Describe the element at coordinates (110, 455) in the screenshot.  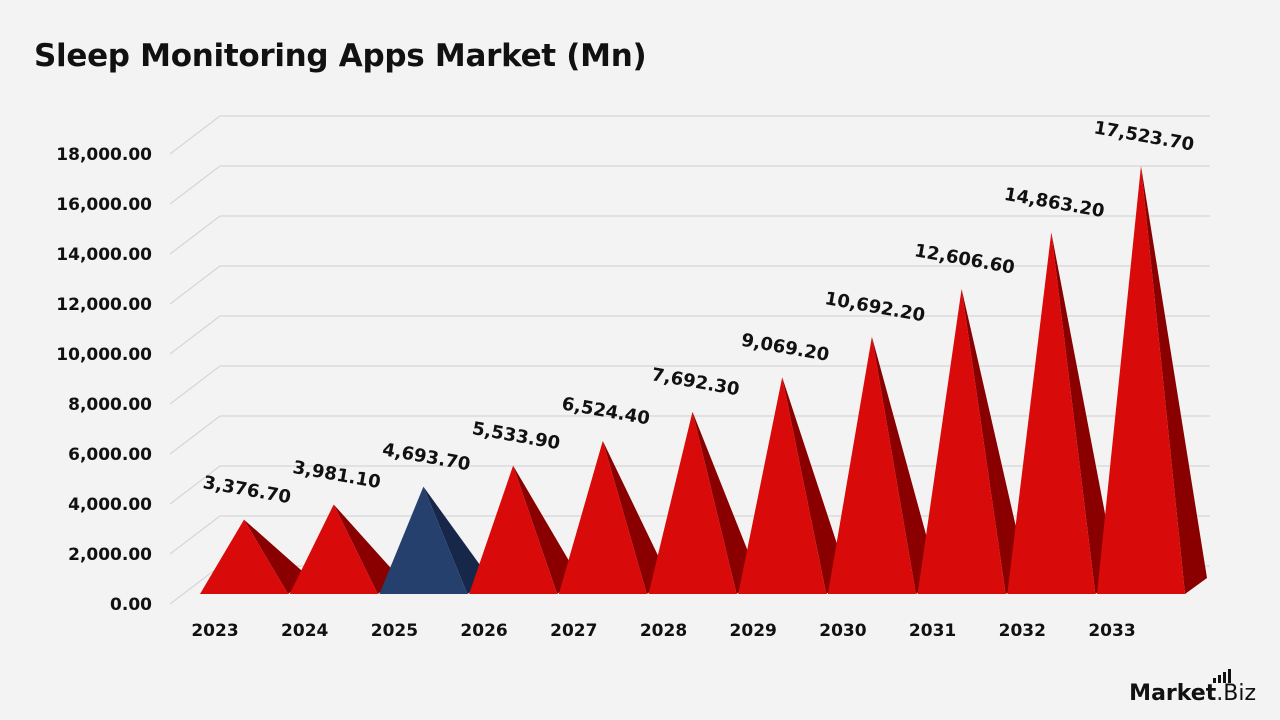
I see `y-tick-label: 6,000.00` at that location.